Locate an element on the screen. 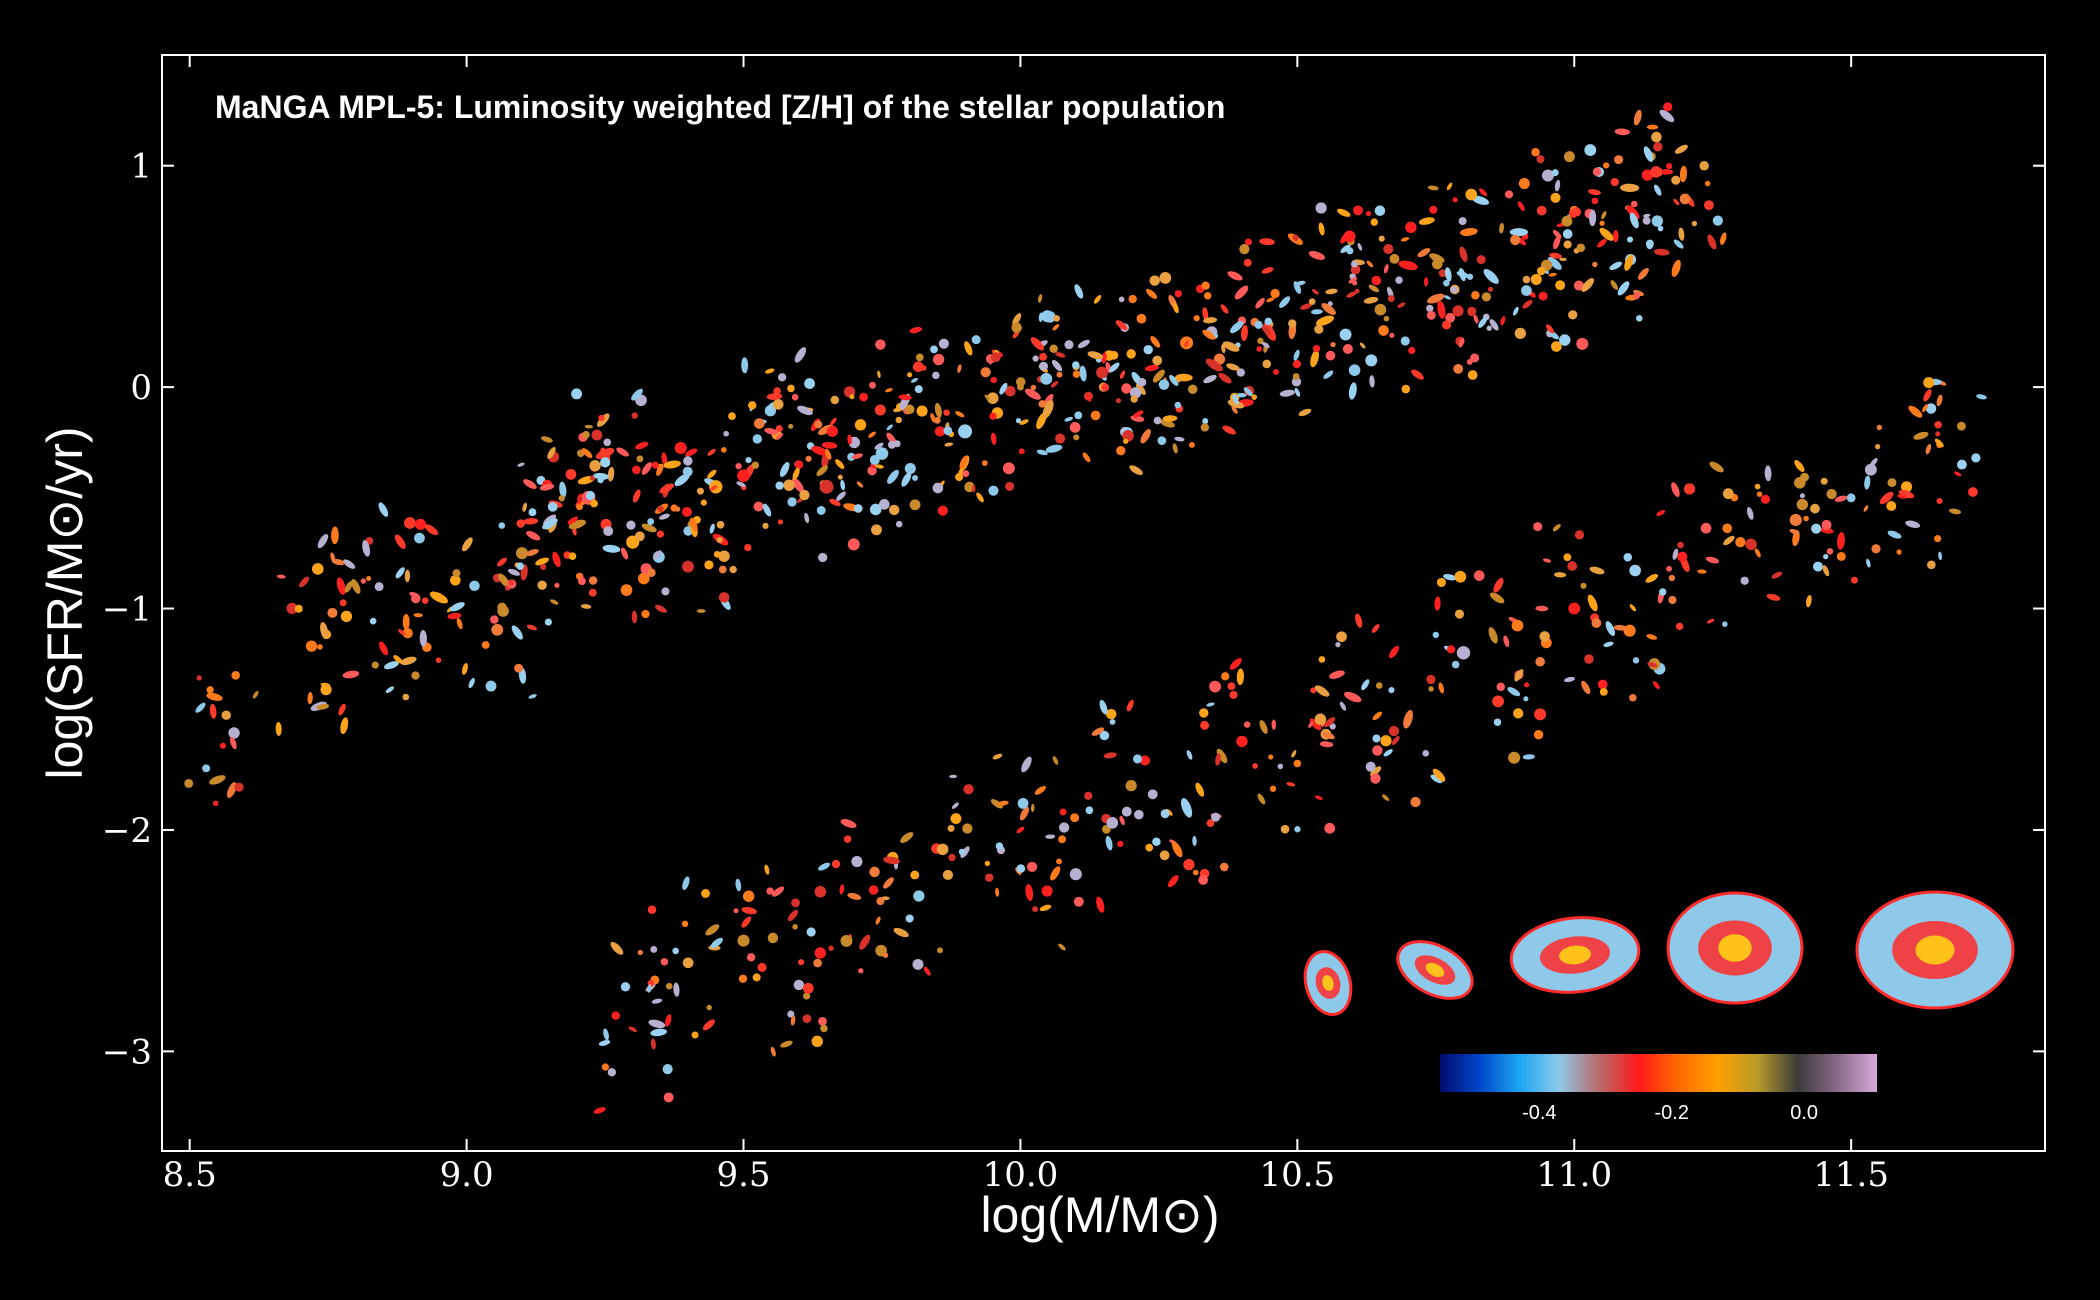 The height and width of the screenshot is (1300, 2100). y-tick-label: −2 is located at coordinates (127, 831).